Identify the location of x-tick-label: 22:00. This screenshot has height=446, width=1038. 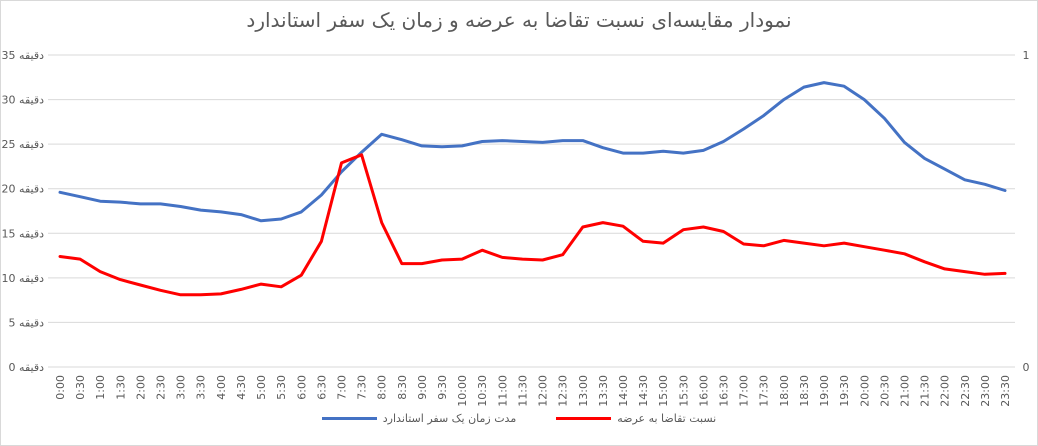
(945, 391).